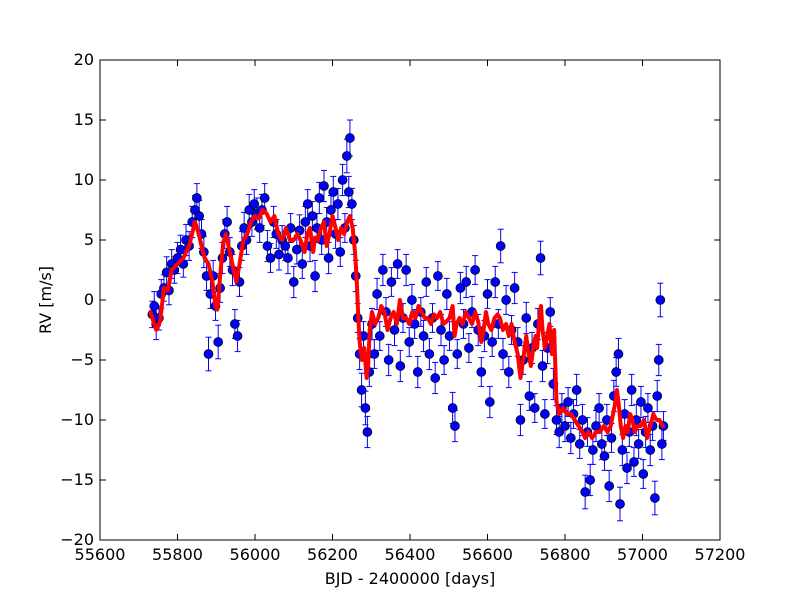 Image resolution: width=800 pixels, height=604 pixels. What do you see at coordinates (89, 299) in the screenshot?
I see `y-tick-label: 0` at bounding box center [89, 299].